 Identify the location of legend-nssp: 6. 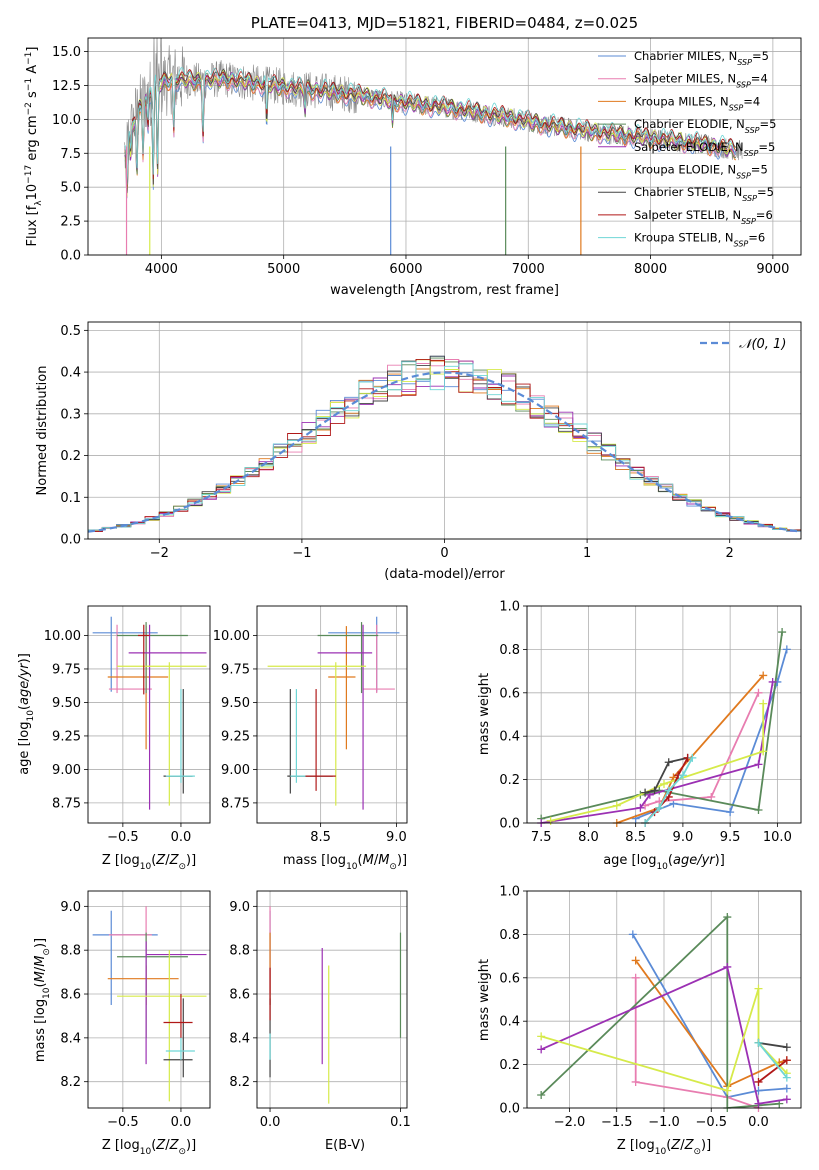
(768, 215).